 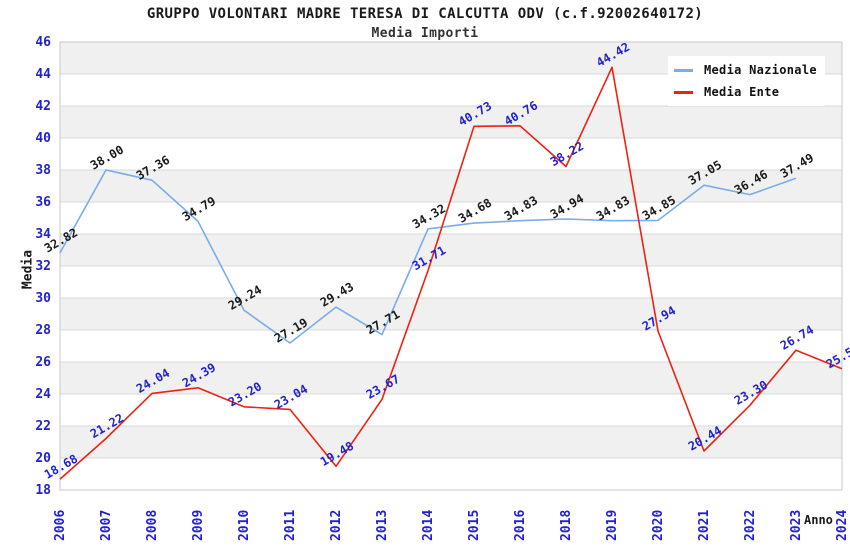 I want to click on x-tick-label: 2008, so click(x=152, y=525).